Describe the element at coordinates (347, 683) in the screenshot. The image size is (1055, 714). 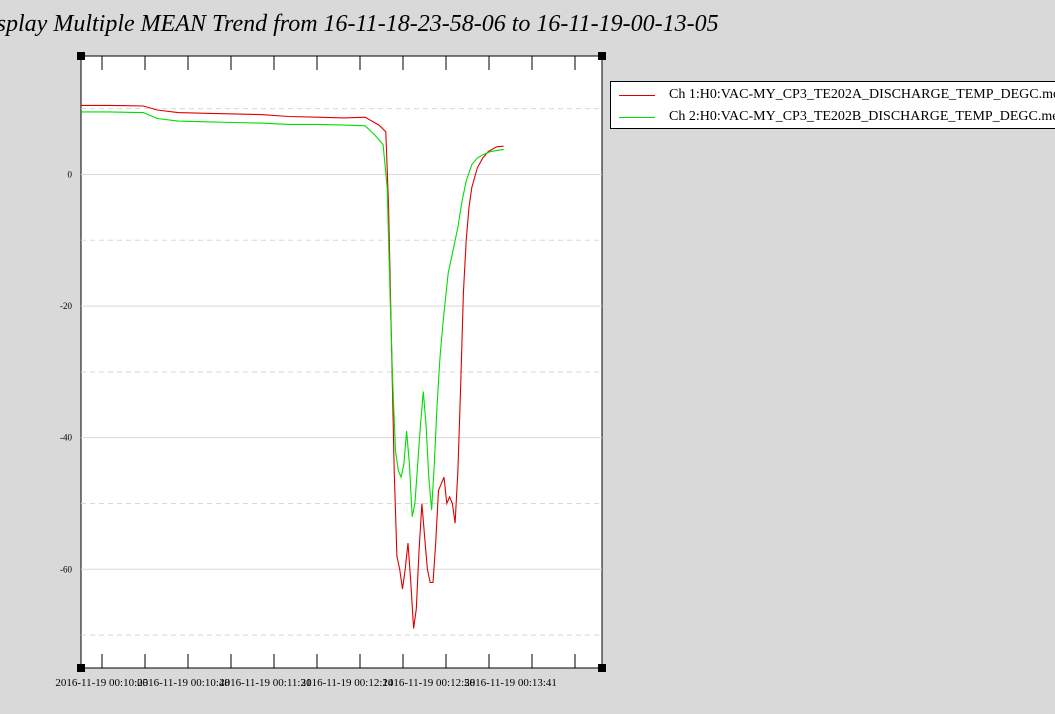
I see `x-tick-label: 2016-11-19 00:12:14` at that location.